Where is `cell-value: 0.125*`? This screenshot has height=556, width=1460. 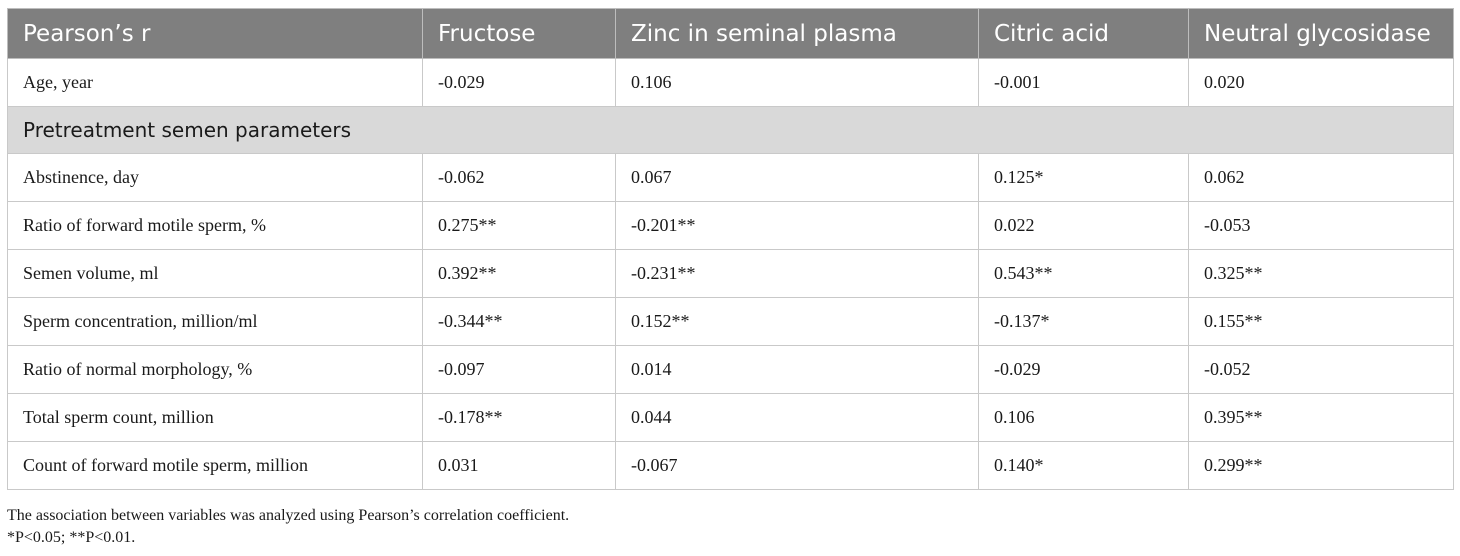 cell-value: 0.125* is located at coordinates (1083, 177).